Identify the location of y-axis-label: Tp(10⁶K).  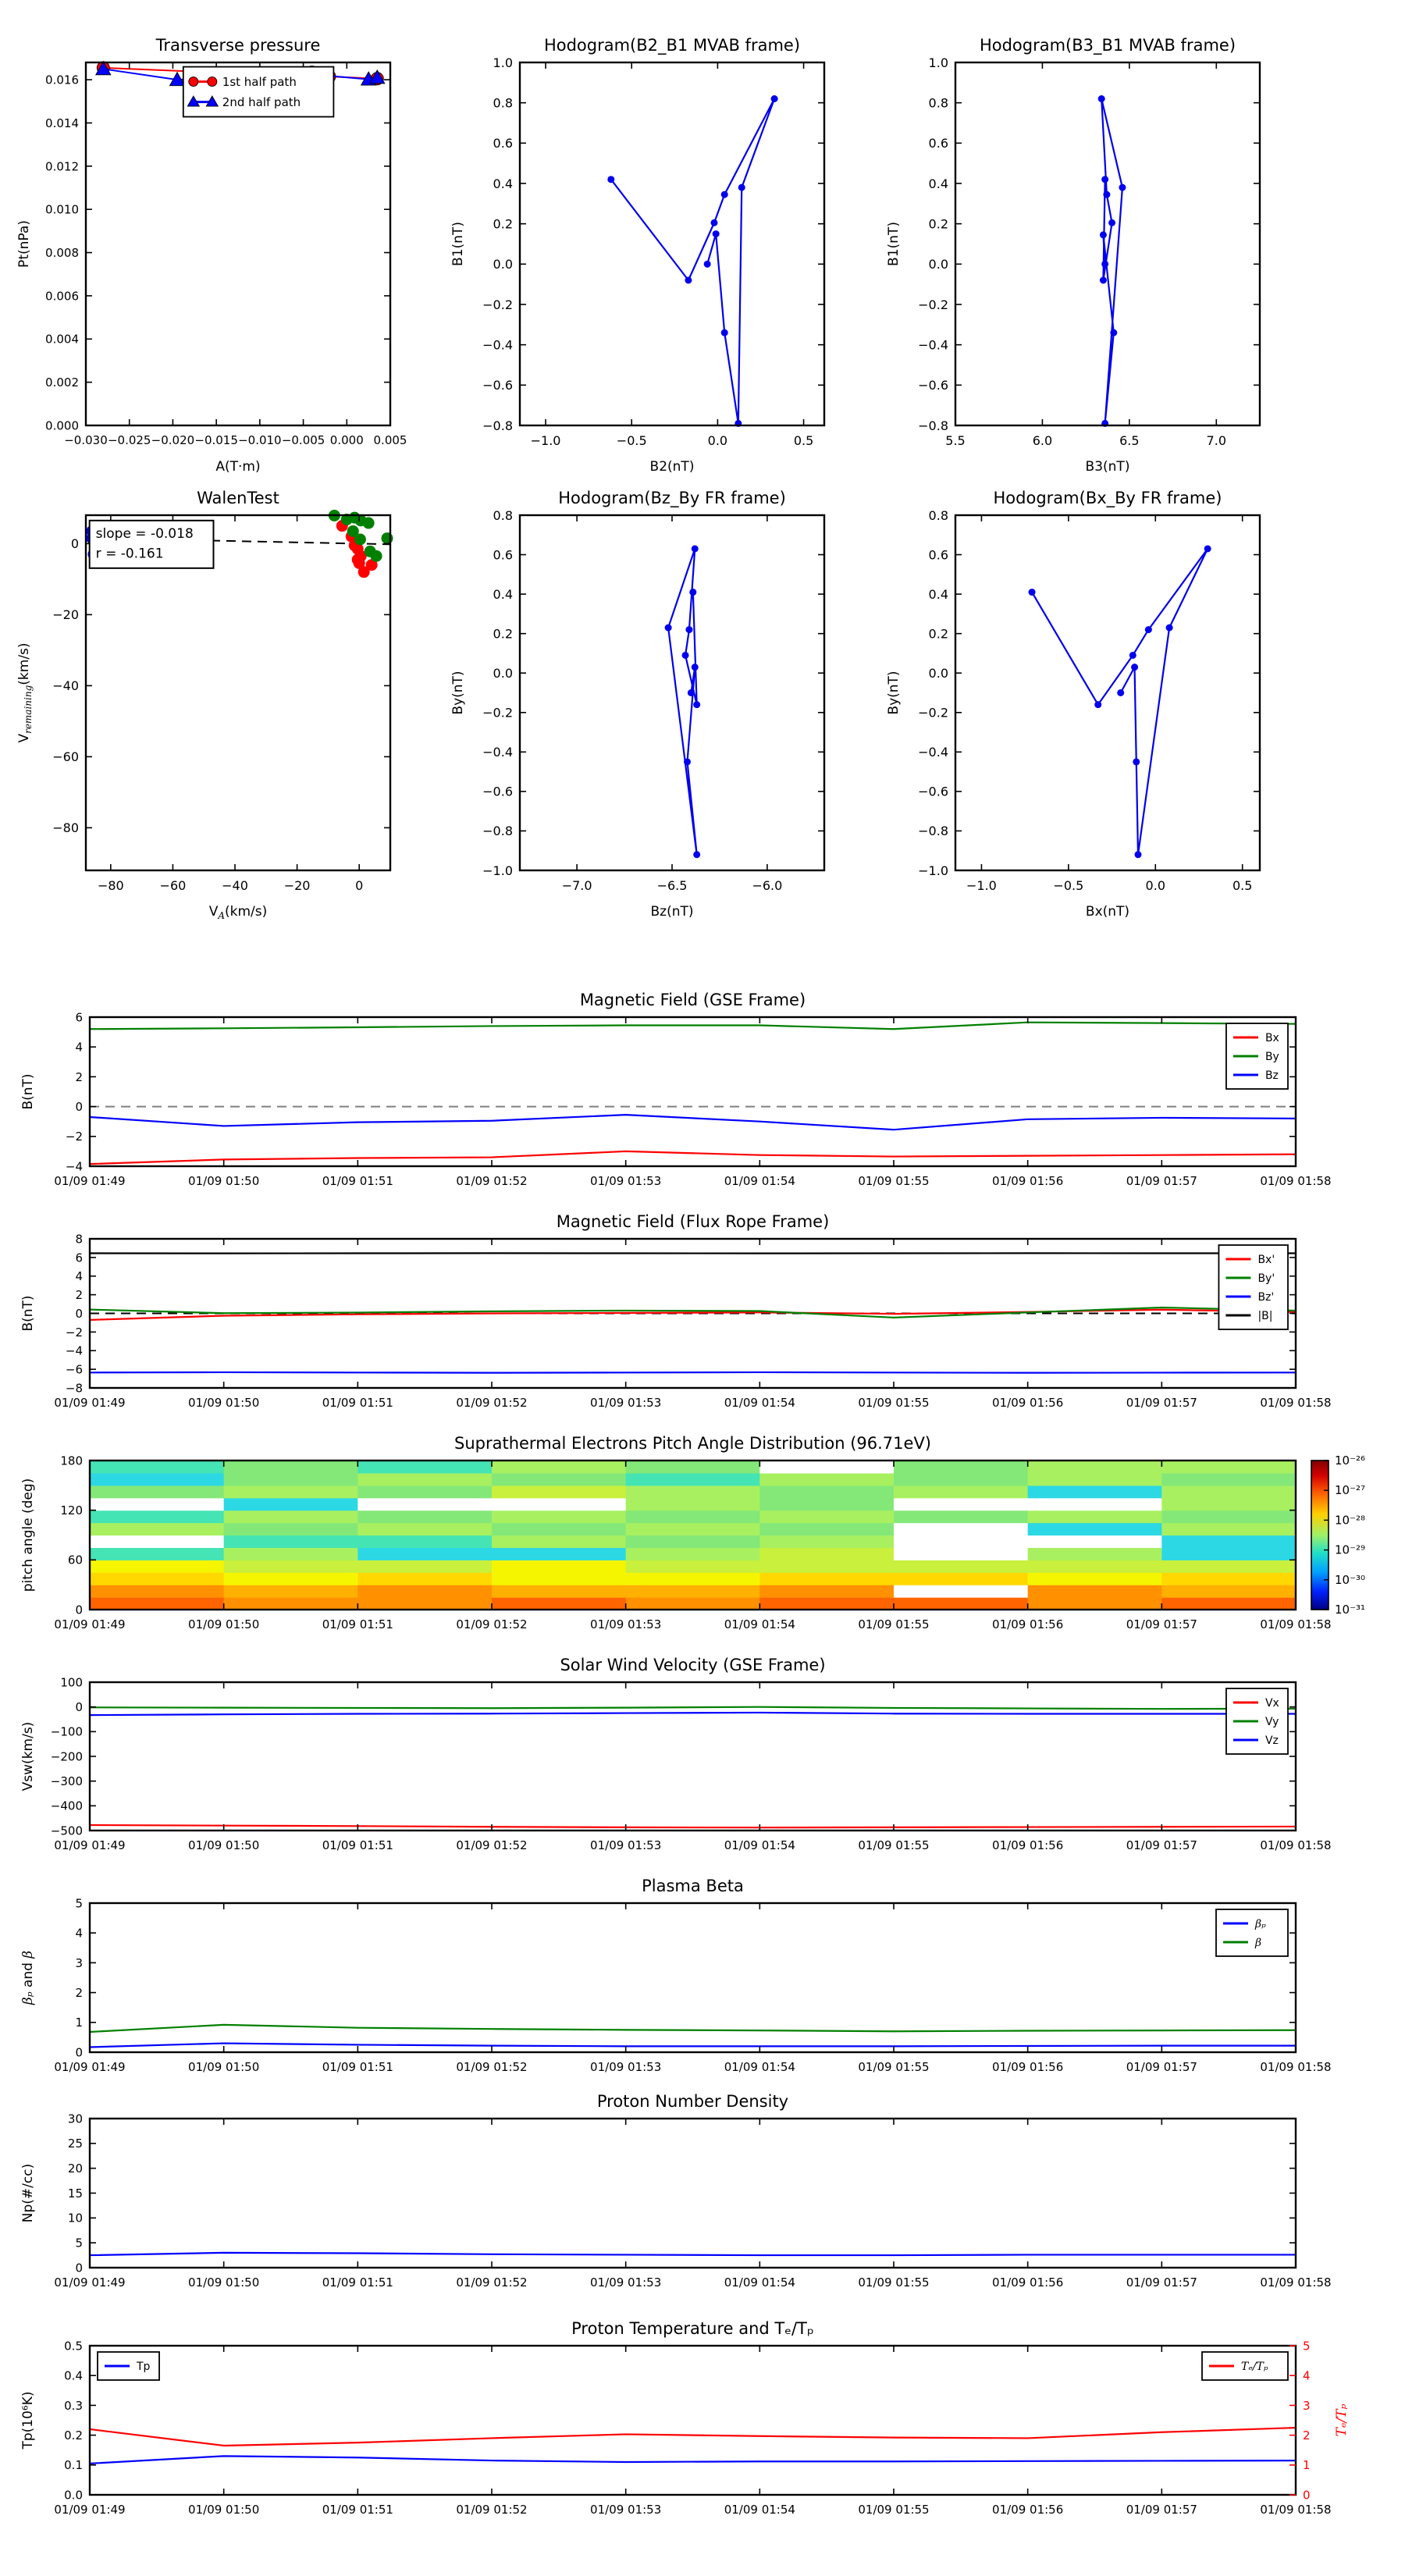
(28, 2420).